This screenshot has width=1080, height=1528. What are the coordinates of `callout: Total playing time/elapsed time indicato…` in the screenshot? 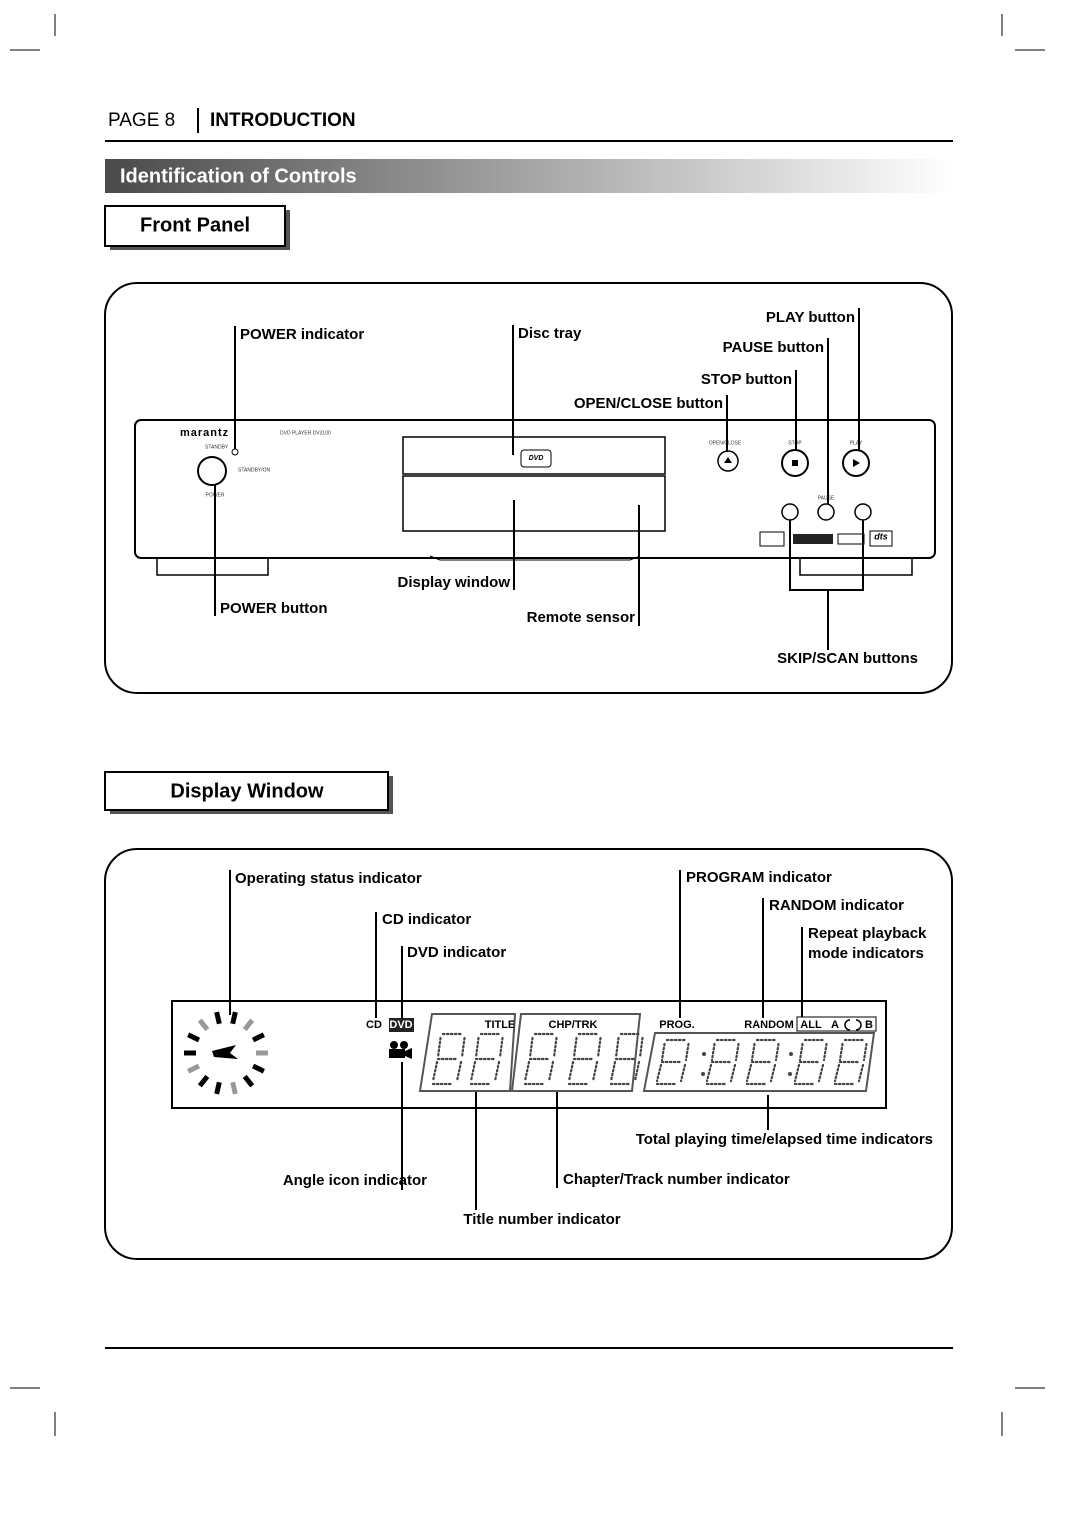 It's located at (784, 1139).